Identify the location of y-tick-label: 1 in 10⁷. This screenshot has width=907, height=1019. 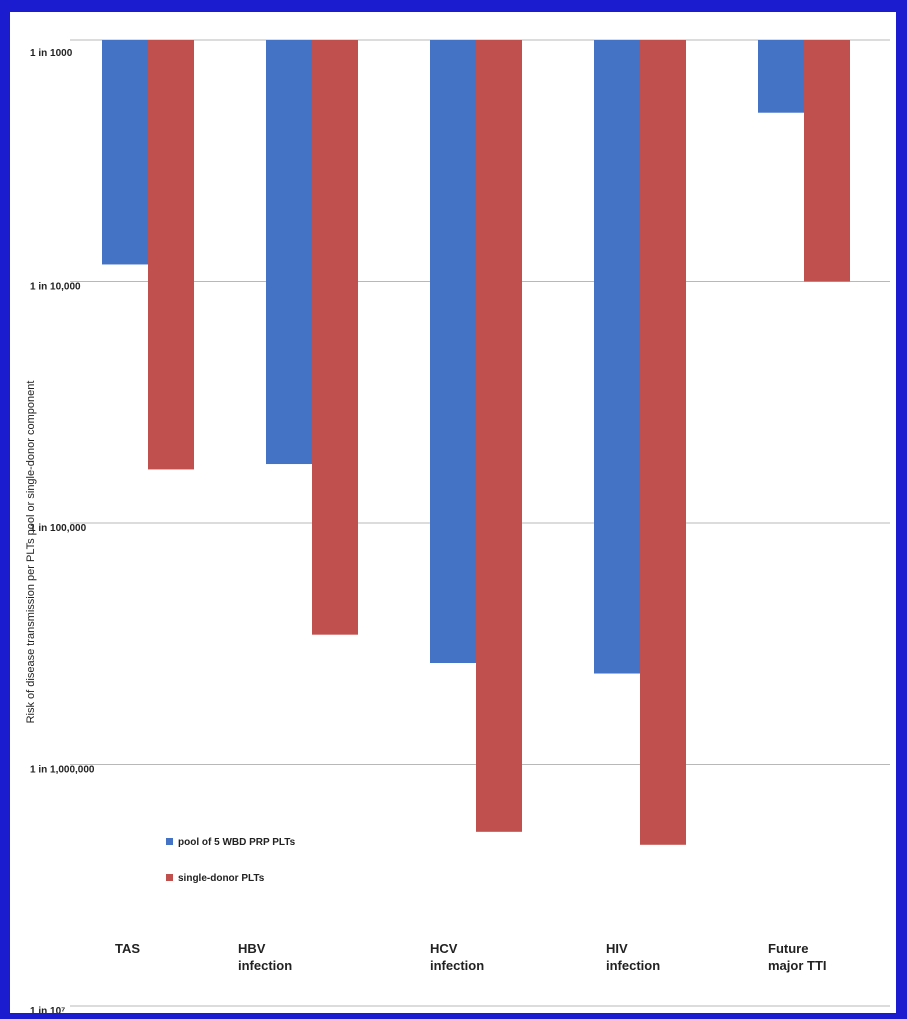
(47, 1009).